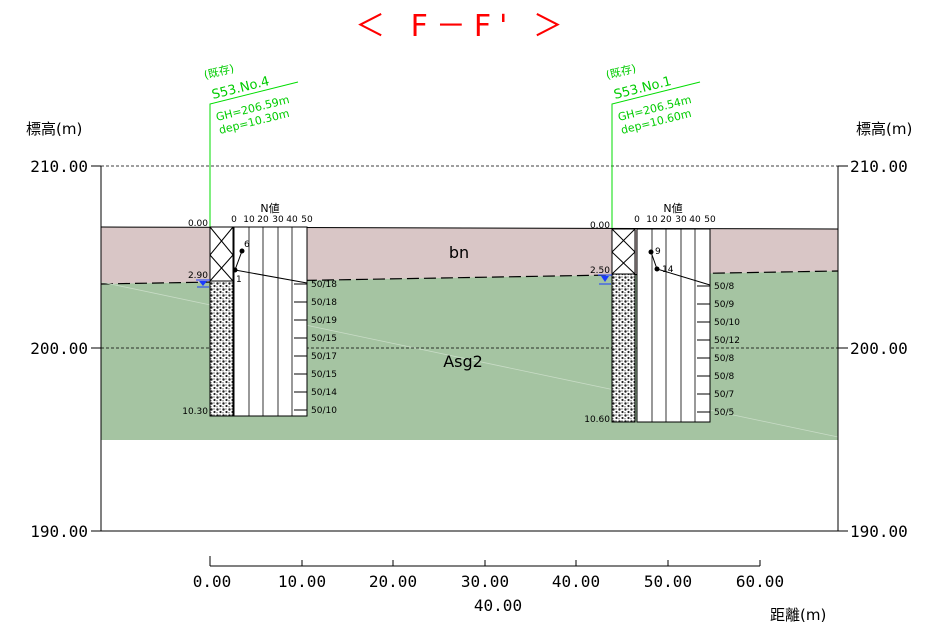 The image size is (926, 632). What do you see at coordinates (324, 321) in the screenshot?
I see `blow-count: 50/19` at bounding box center [324, 321].